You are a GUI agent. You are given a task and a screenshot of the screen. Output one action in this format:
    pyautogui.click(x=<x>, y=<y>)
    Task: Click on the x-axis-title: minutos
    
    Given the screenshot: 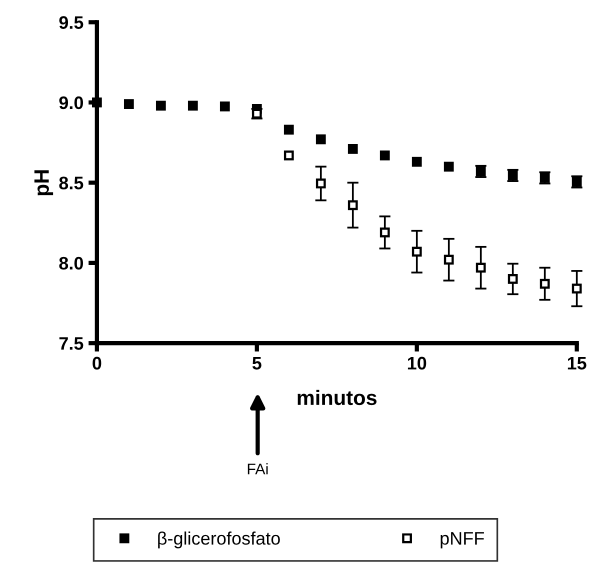 What is the action you would take?
    pyautogui.click(x=337, y=398)
    